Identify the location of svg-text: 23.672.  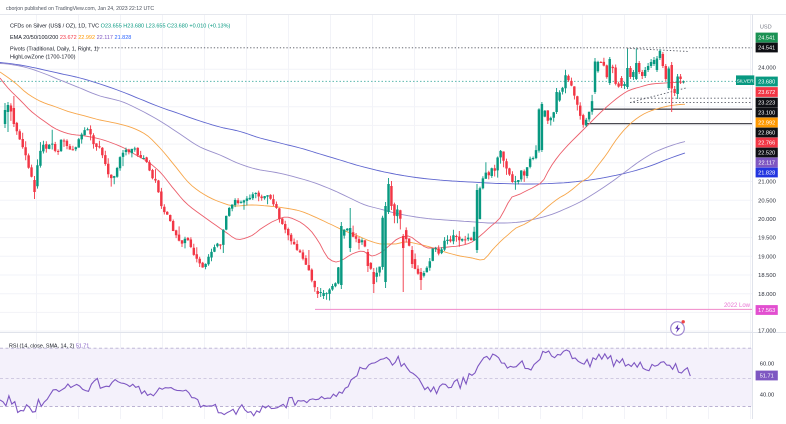
(766, 93).